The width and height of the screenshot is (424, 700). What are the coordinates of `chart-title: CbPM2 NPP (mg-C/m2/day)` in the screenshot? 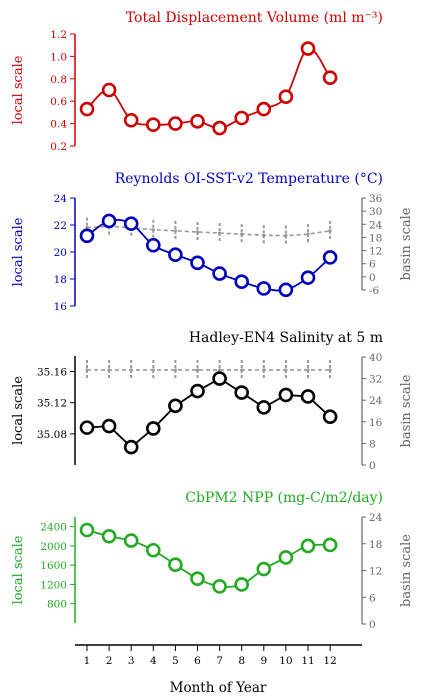 It's located at (284, 498).